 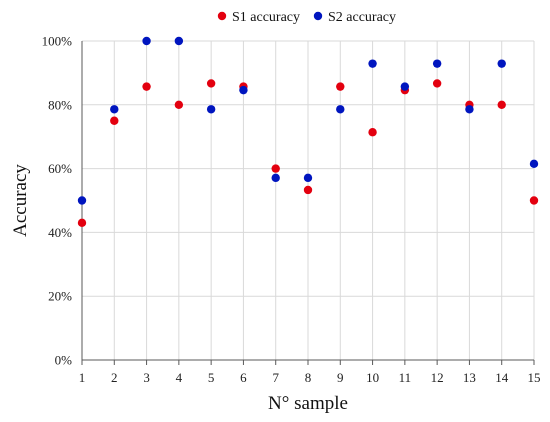 What do you see at coordinates (318, 16) in the screenshot?
I see `s2-legend-marker` at bounding box center [318, 16].